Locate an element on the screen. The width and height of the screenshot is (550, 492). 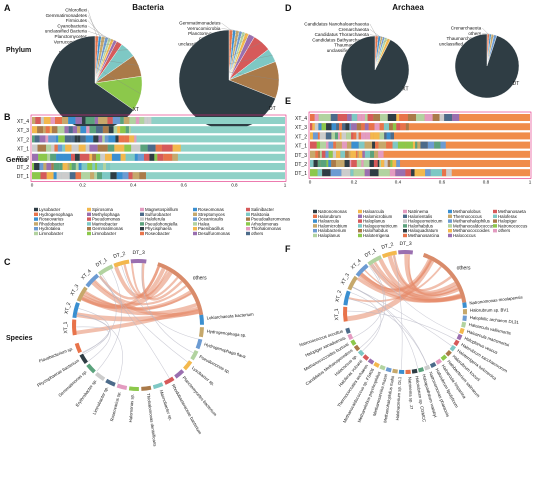
legend-label: Haloterrigena is located at coordinates (376, 235).